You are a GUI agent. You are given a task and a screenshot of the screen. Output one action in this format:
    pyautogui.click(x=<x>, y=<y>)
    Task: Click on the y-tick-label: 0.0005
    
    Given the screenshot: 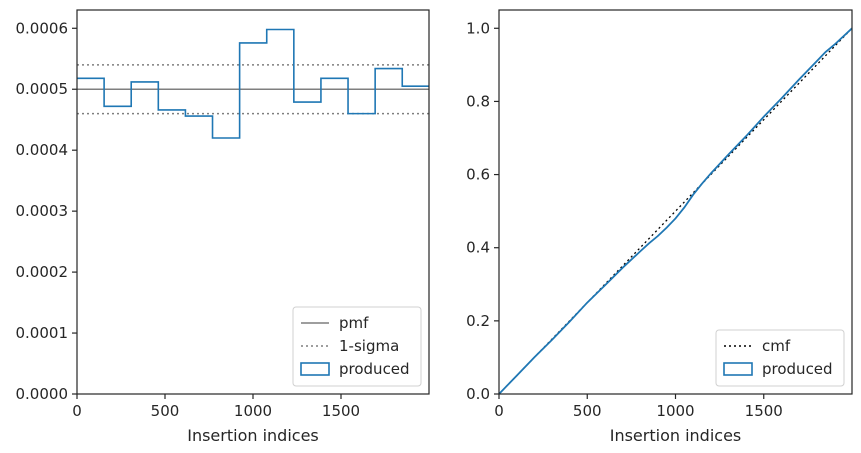 What is the action you would take?
    pyautogui.click(x=42, y=89)
    